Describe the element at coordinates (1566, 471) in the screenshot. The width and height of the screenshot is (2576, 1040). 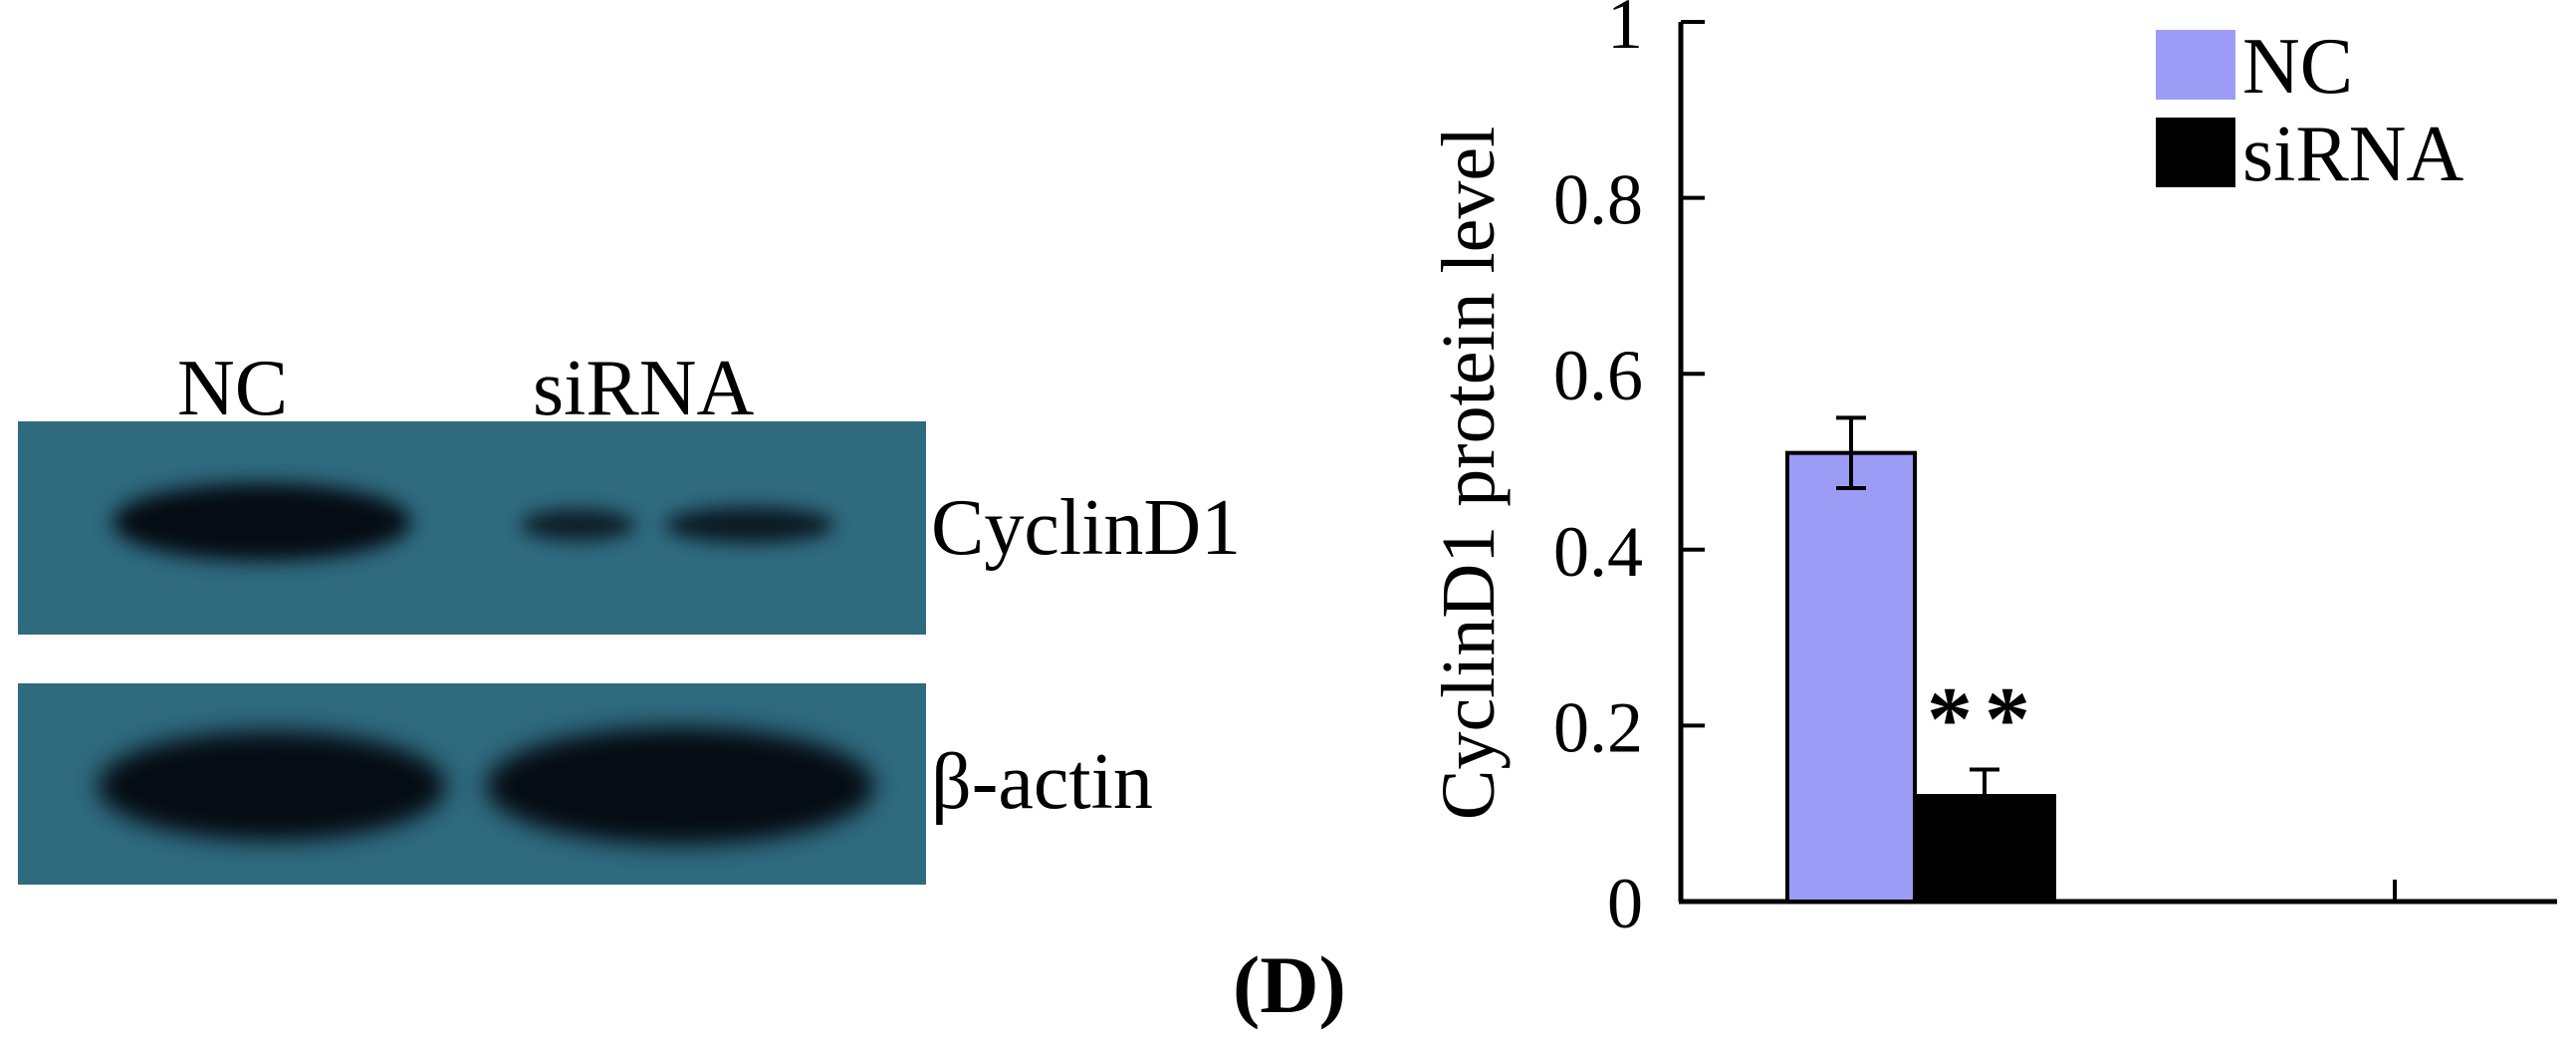
I see `y-axis: 0 0.2 0.4 0.6 0.8 1 CyclinD1 protein level` at that location.